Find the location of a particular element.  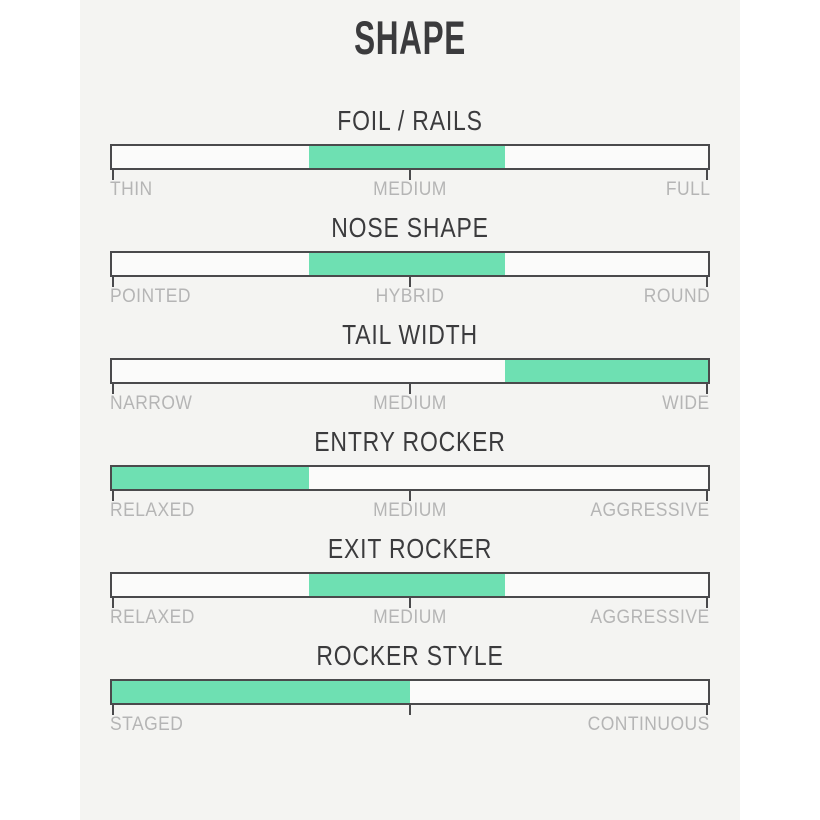

scale-labels: THIN MEDIUM FULL is located at coordinates (410, 189).